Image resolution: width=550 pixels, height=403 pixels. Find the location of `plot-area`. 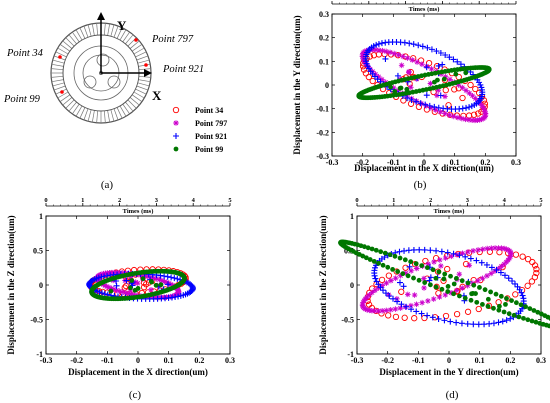

plot-area is located at coordinates (424, 85).